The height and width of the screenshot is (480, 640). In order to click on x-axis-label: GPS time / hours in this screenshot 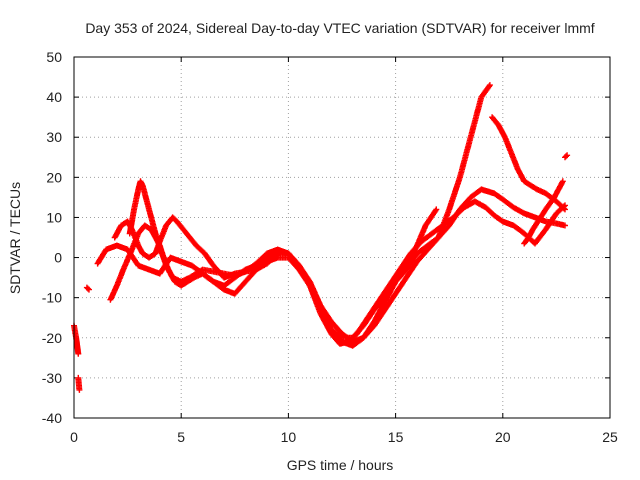, I will do `click(340, 465)`.